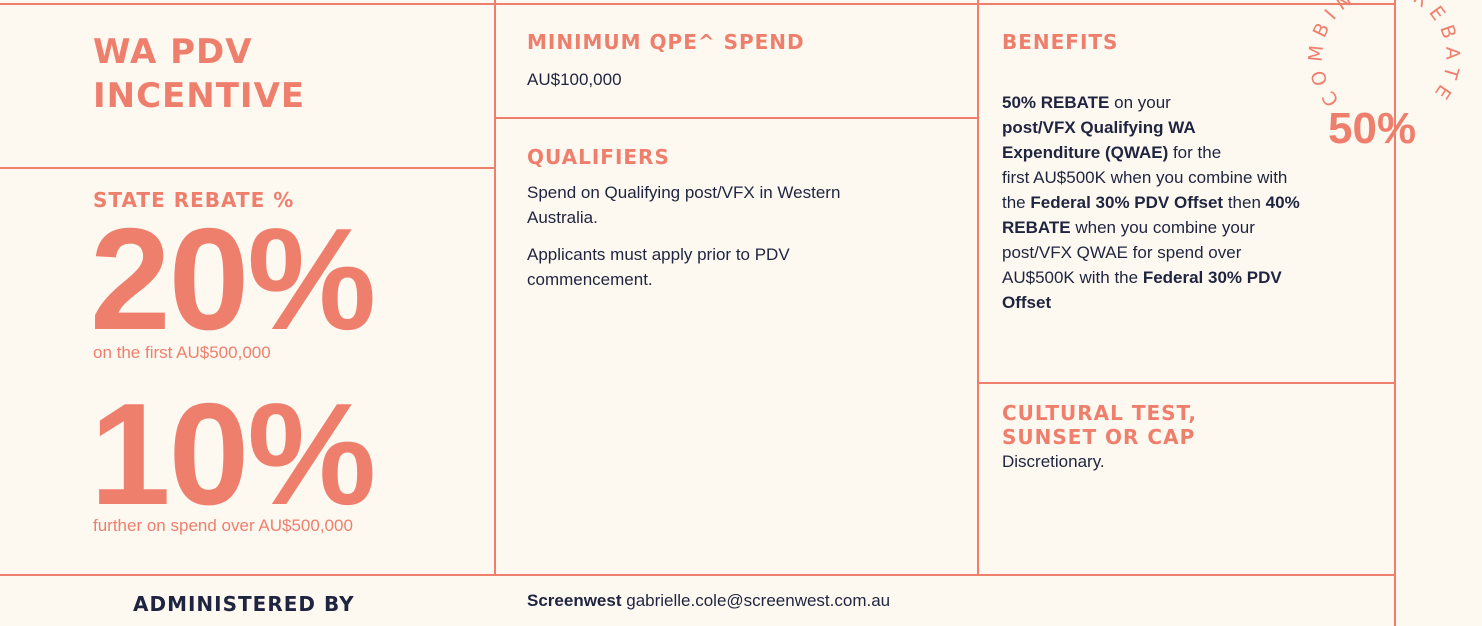 The image size is (1482, 626). Describe the element at coordinates (233, 454) in the screenshot. I see `rate: 10%` at that location.